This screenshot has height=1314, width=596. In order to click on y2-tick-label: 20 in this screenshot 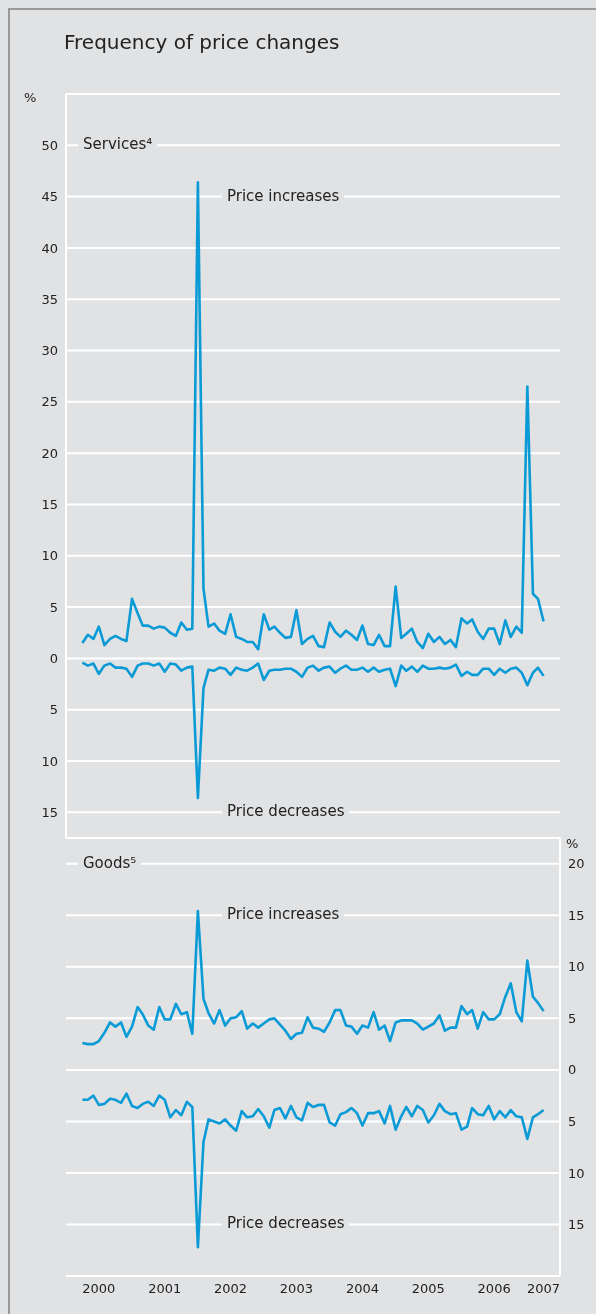, I will do `click(576, 864)`.